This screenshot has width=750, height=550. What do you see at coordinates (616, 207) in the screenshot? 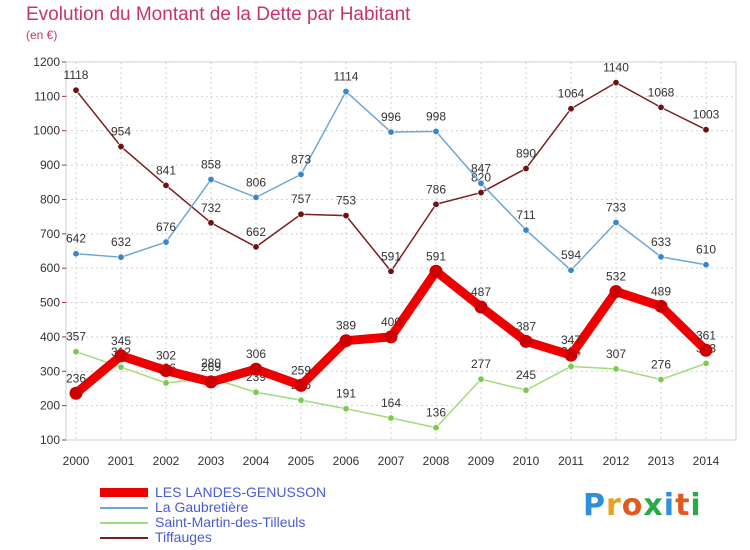
I see `data-label: 733` at bounding box center [616, 207].